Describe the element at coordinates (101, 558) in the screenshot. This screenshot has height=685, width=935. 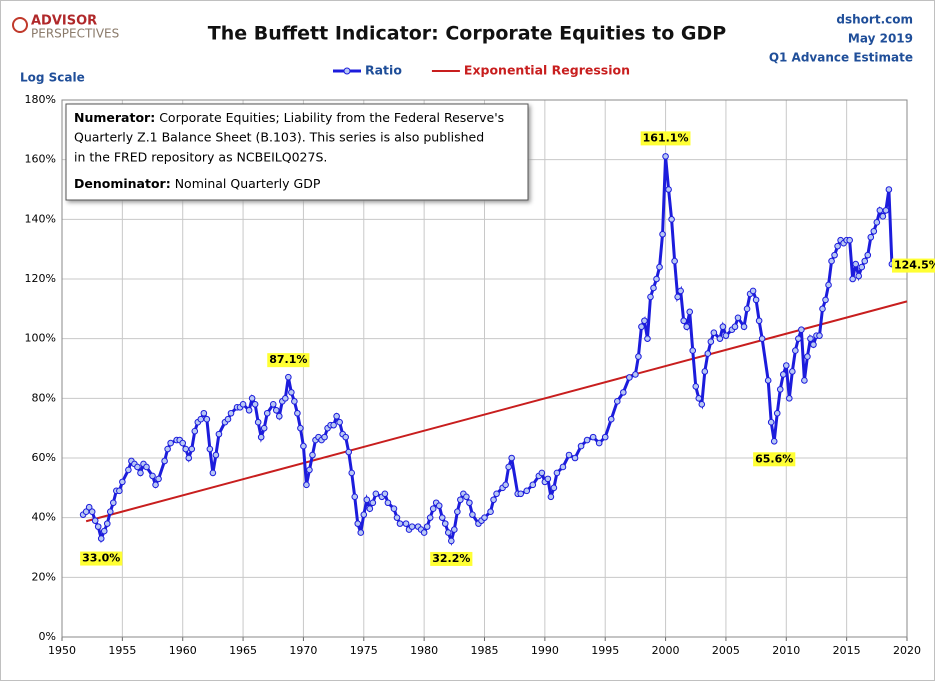
I see `annotation: 33.0%` at that location.